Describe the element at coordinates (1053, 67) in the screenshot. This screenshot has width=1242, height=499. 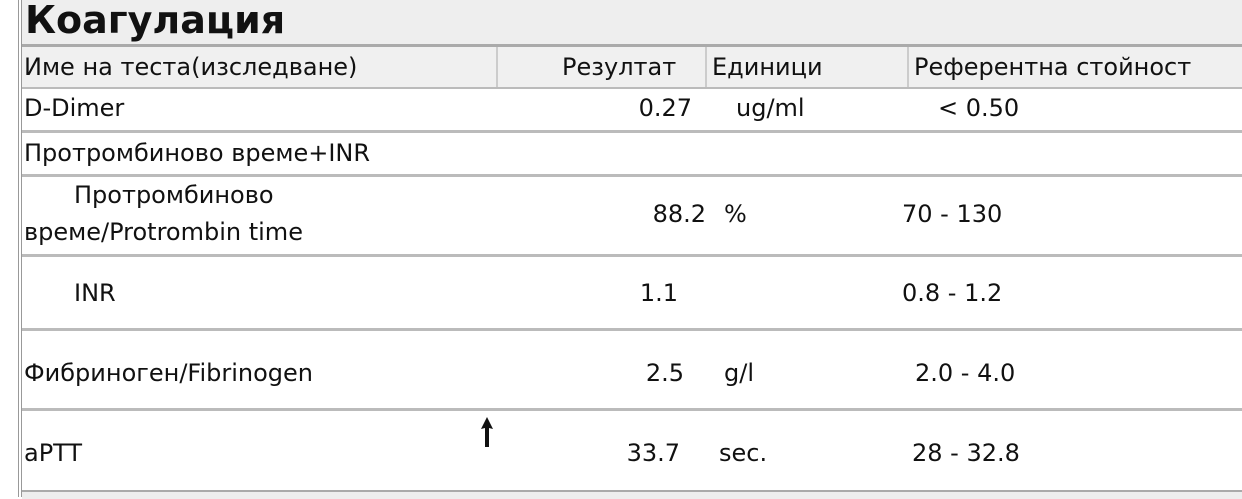
I see `column-header-reference: Референтна стойност` at that location.